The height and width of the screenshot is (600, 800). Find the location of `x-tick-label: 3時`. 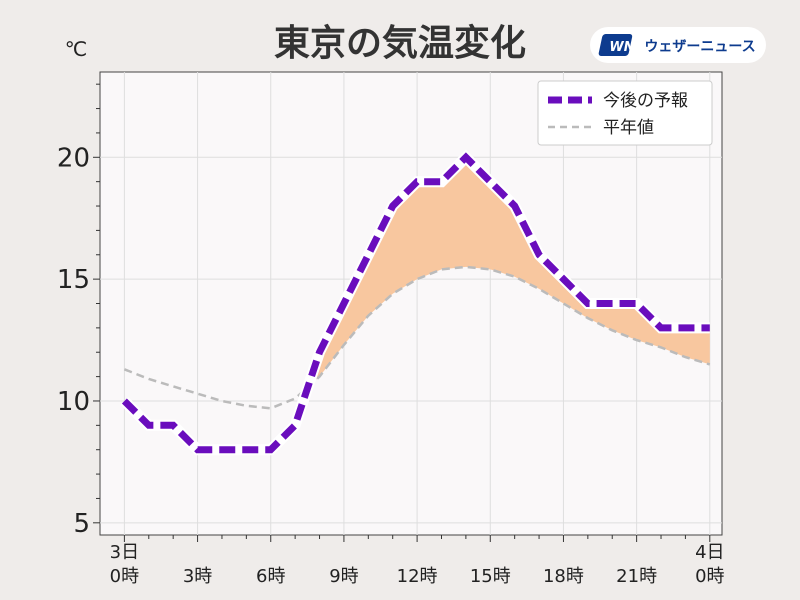

x-tick-label: 3時 is located at coordinates (197, 576).